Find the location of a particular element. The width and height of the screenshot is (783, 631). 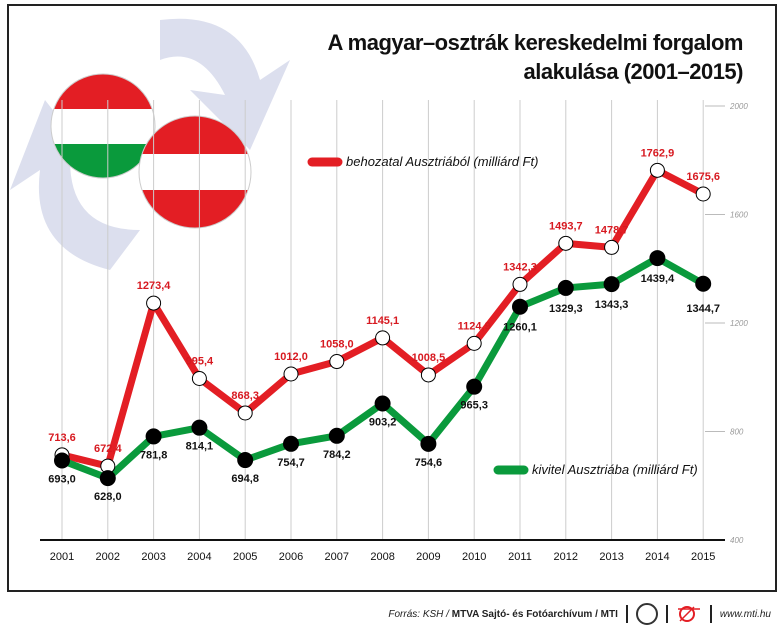

title-line-2: alakulása (2001–2015) is located at coordinates (633, 71).